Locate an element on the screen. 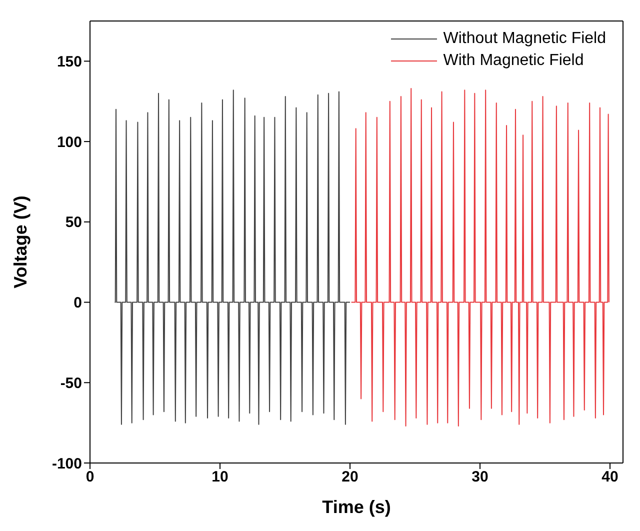 The image size is (640, 531). y-tick-label: 100 is located at coordinates (69, 142).